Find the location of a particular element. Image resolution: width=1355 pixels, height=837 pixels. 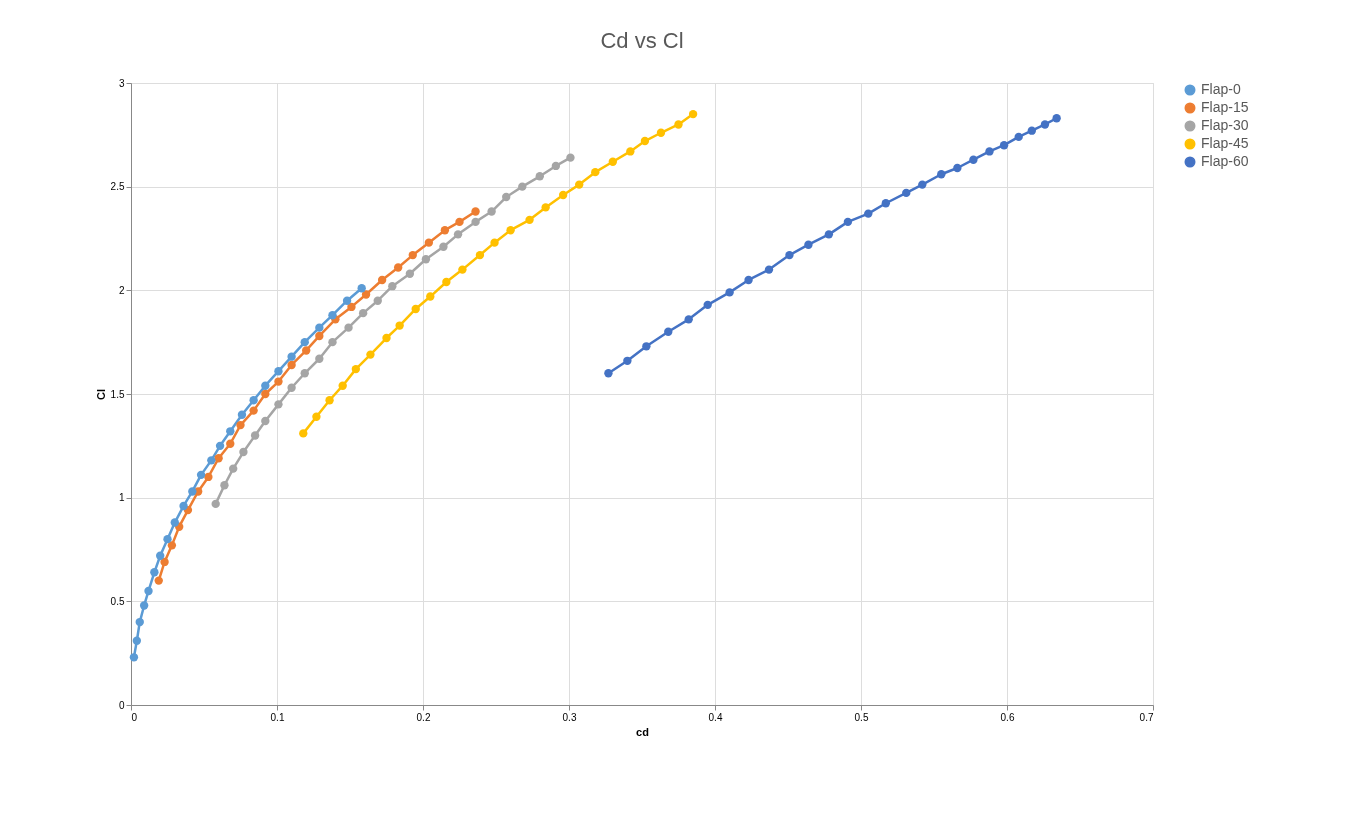

x-tick-label: 0.7 is located at coordinates (1146, 717).